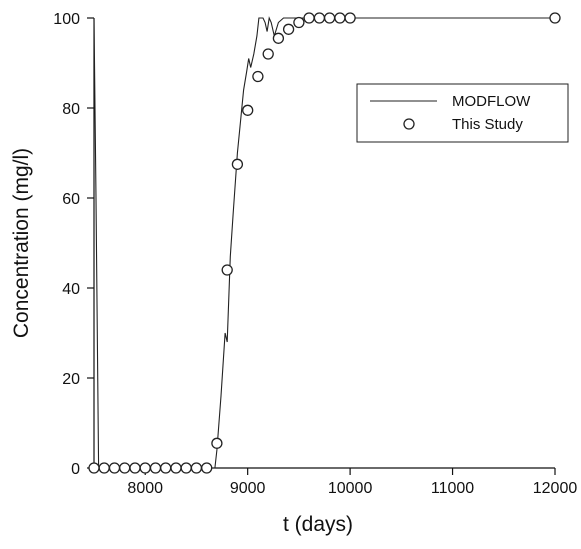  I want to click on y-tick-label: 80, so click(71, 109).